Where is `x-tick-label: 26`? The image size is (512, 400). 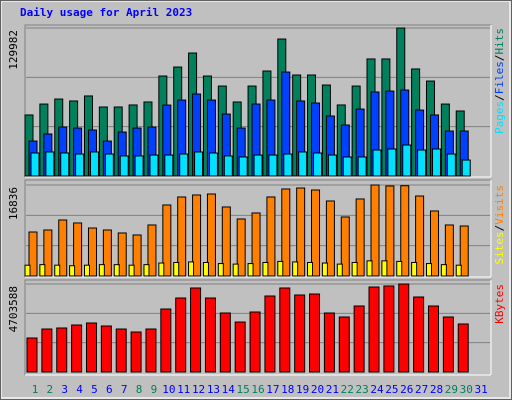 x-tick-label: 26 is located at coordinates (406, 389).